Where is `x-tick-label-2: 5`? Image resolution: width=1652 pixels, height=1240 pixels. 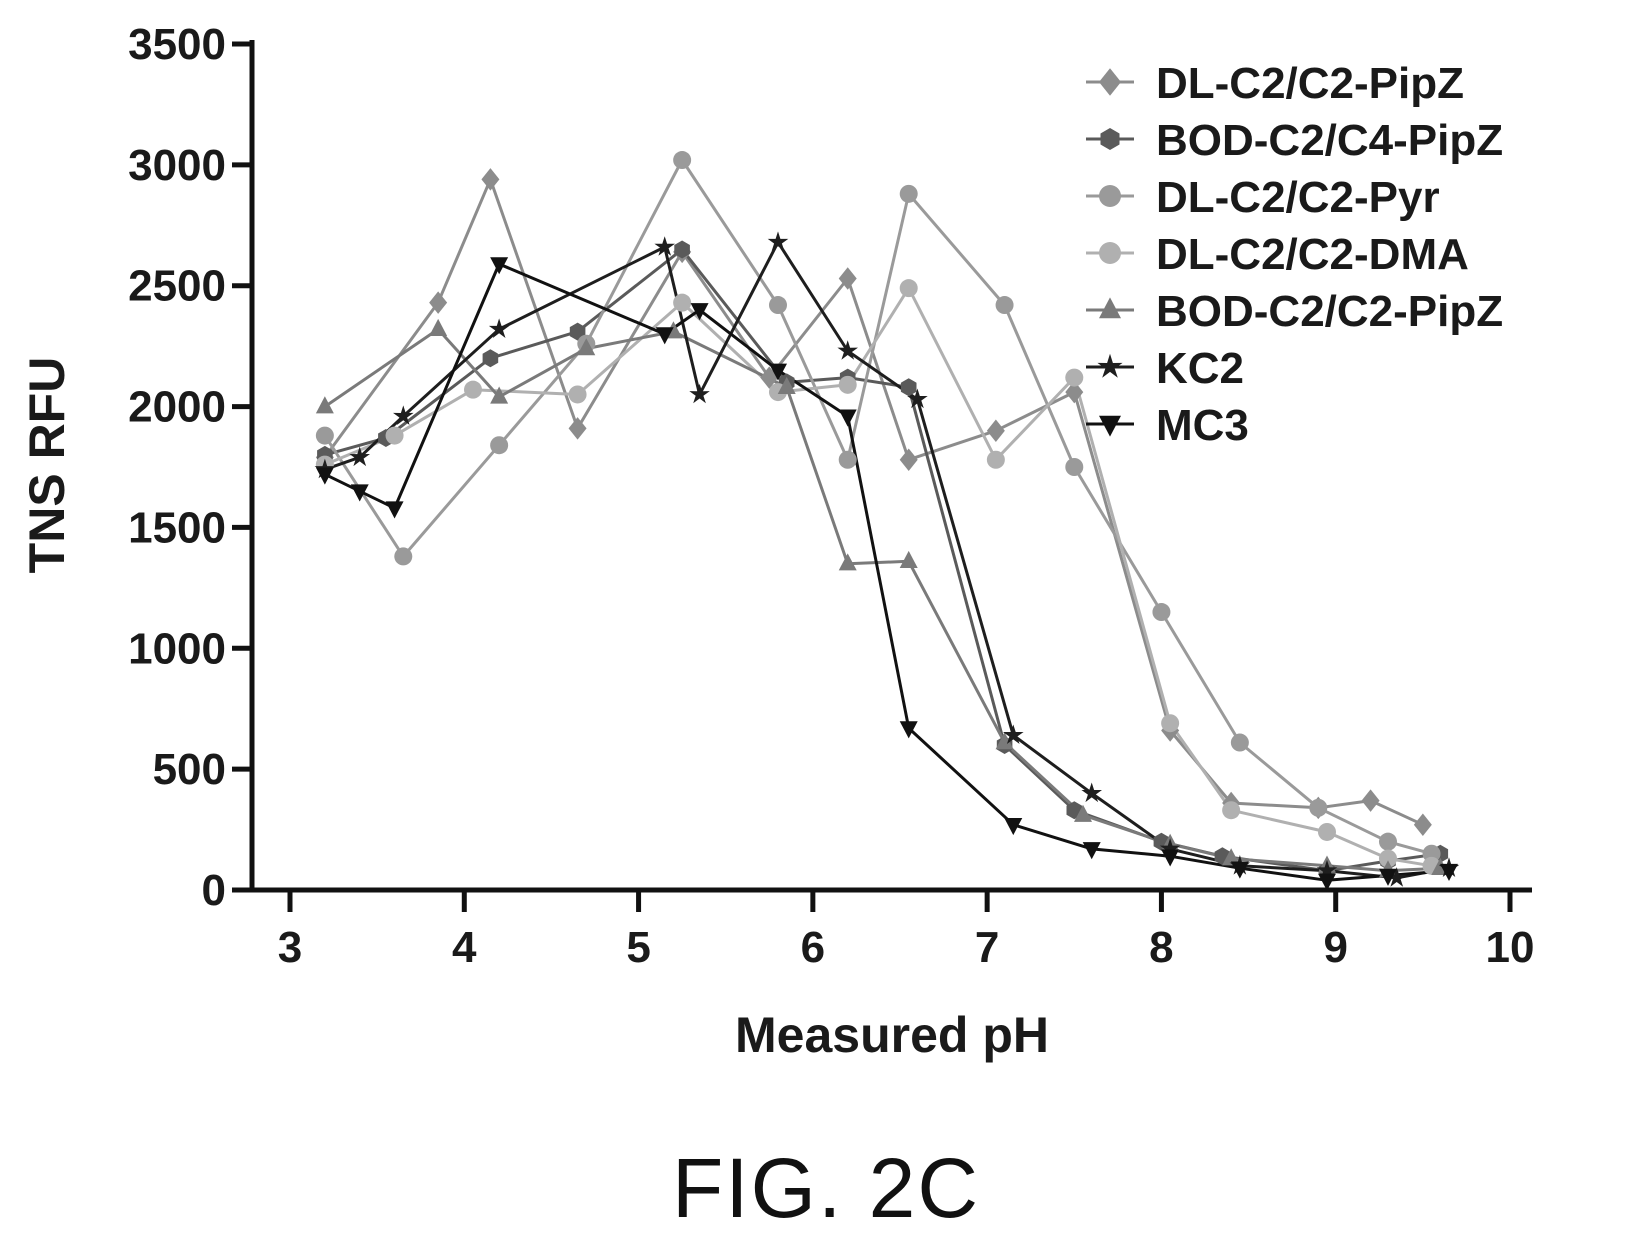 x-tick-label-2: 5 is located at coordinates (638, 947).